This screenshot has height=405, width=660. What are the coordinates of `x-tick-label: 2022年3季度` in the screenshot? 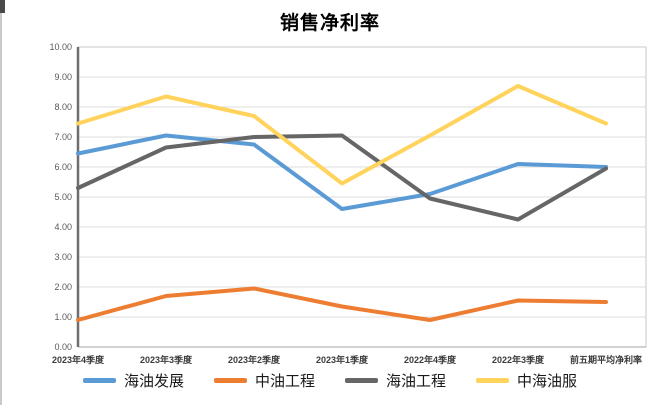 It's located at (518, 360).